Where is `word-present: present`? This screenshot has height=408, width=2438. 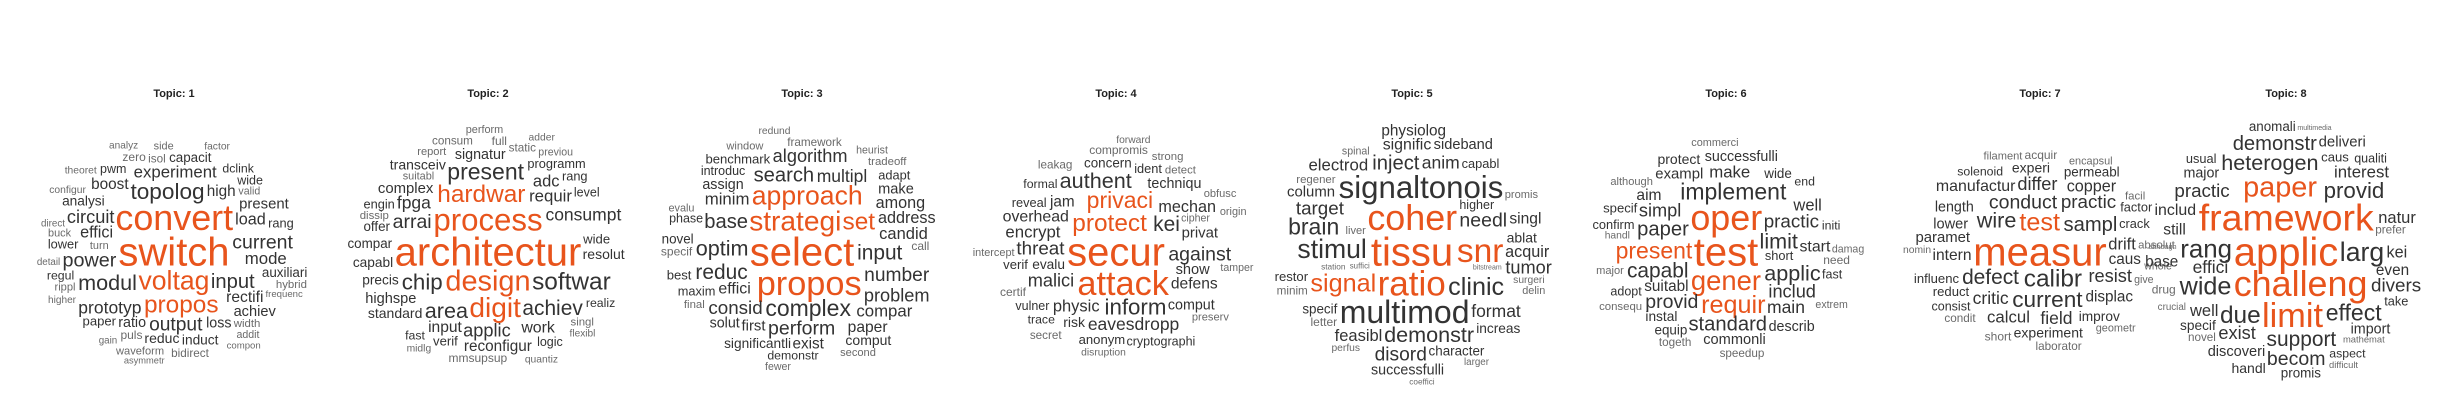 word-present: present is located at coordinates (1654, 250).